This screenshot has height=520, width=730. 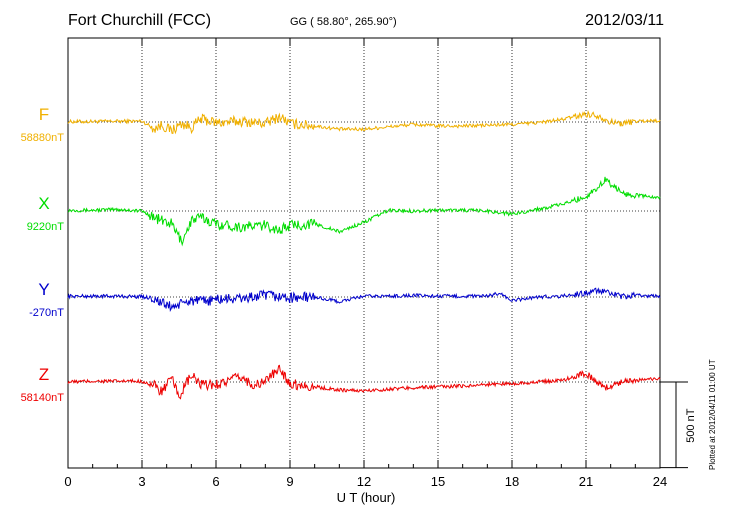 I want to click on series-line-X, so click(x=364, y=211).